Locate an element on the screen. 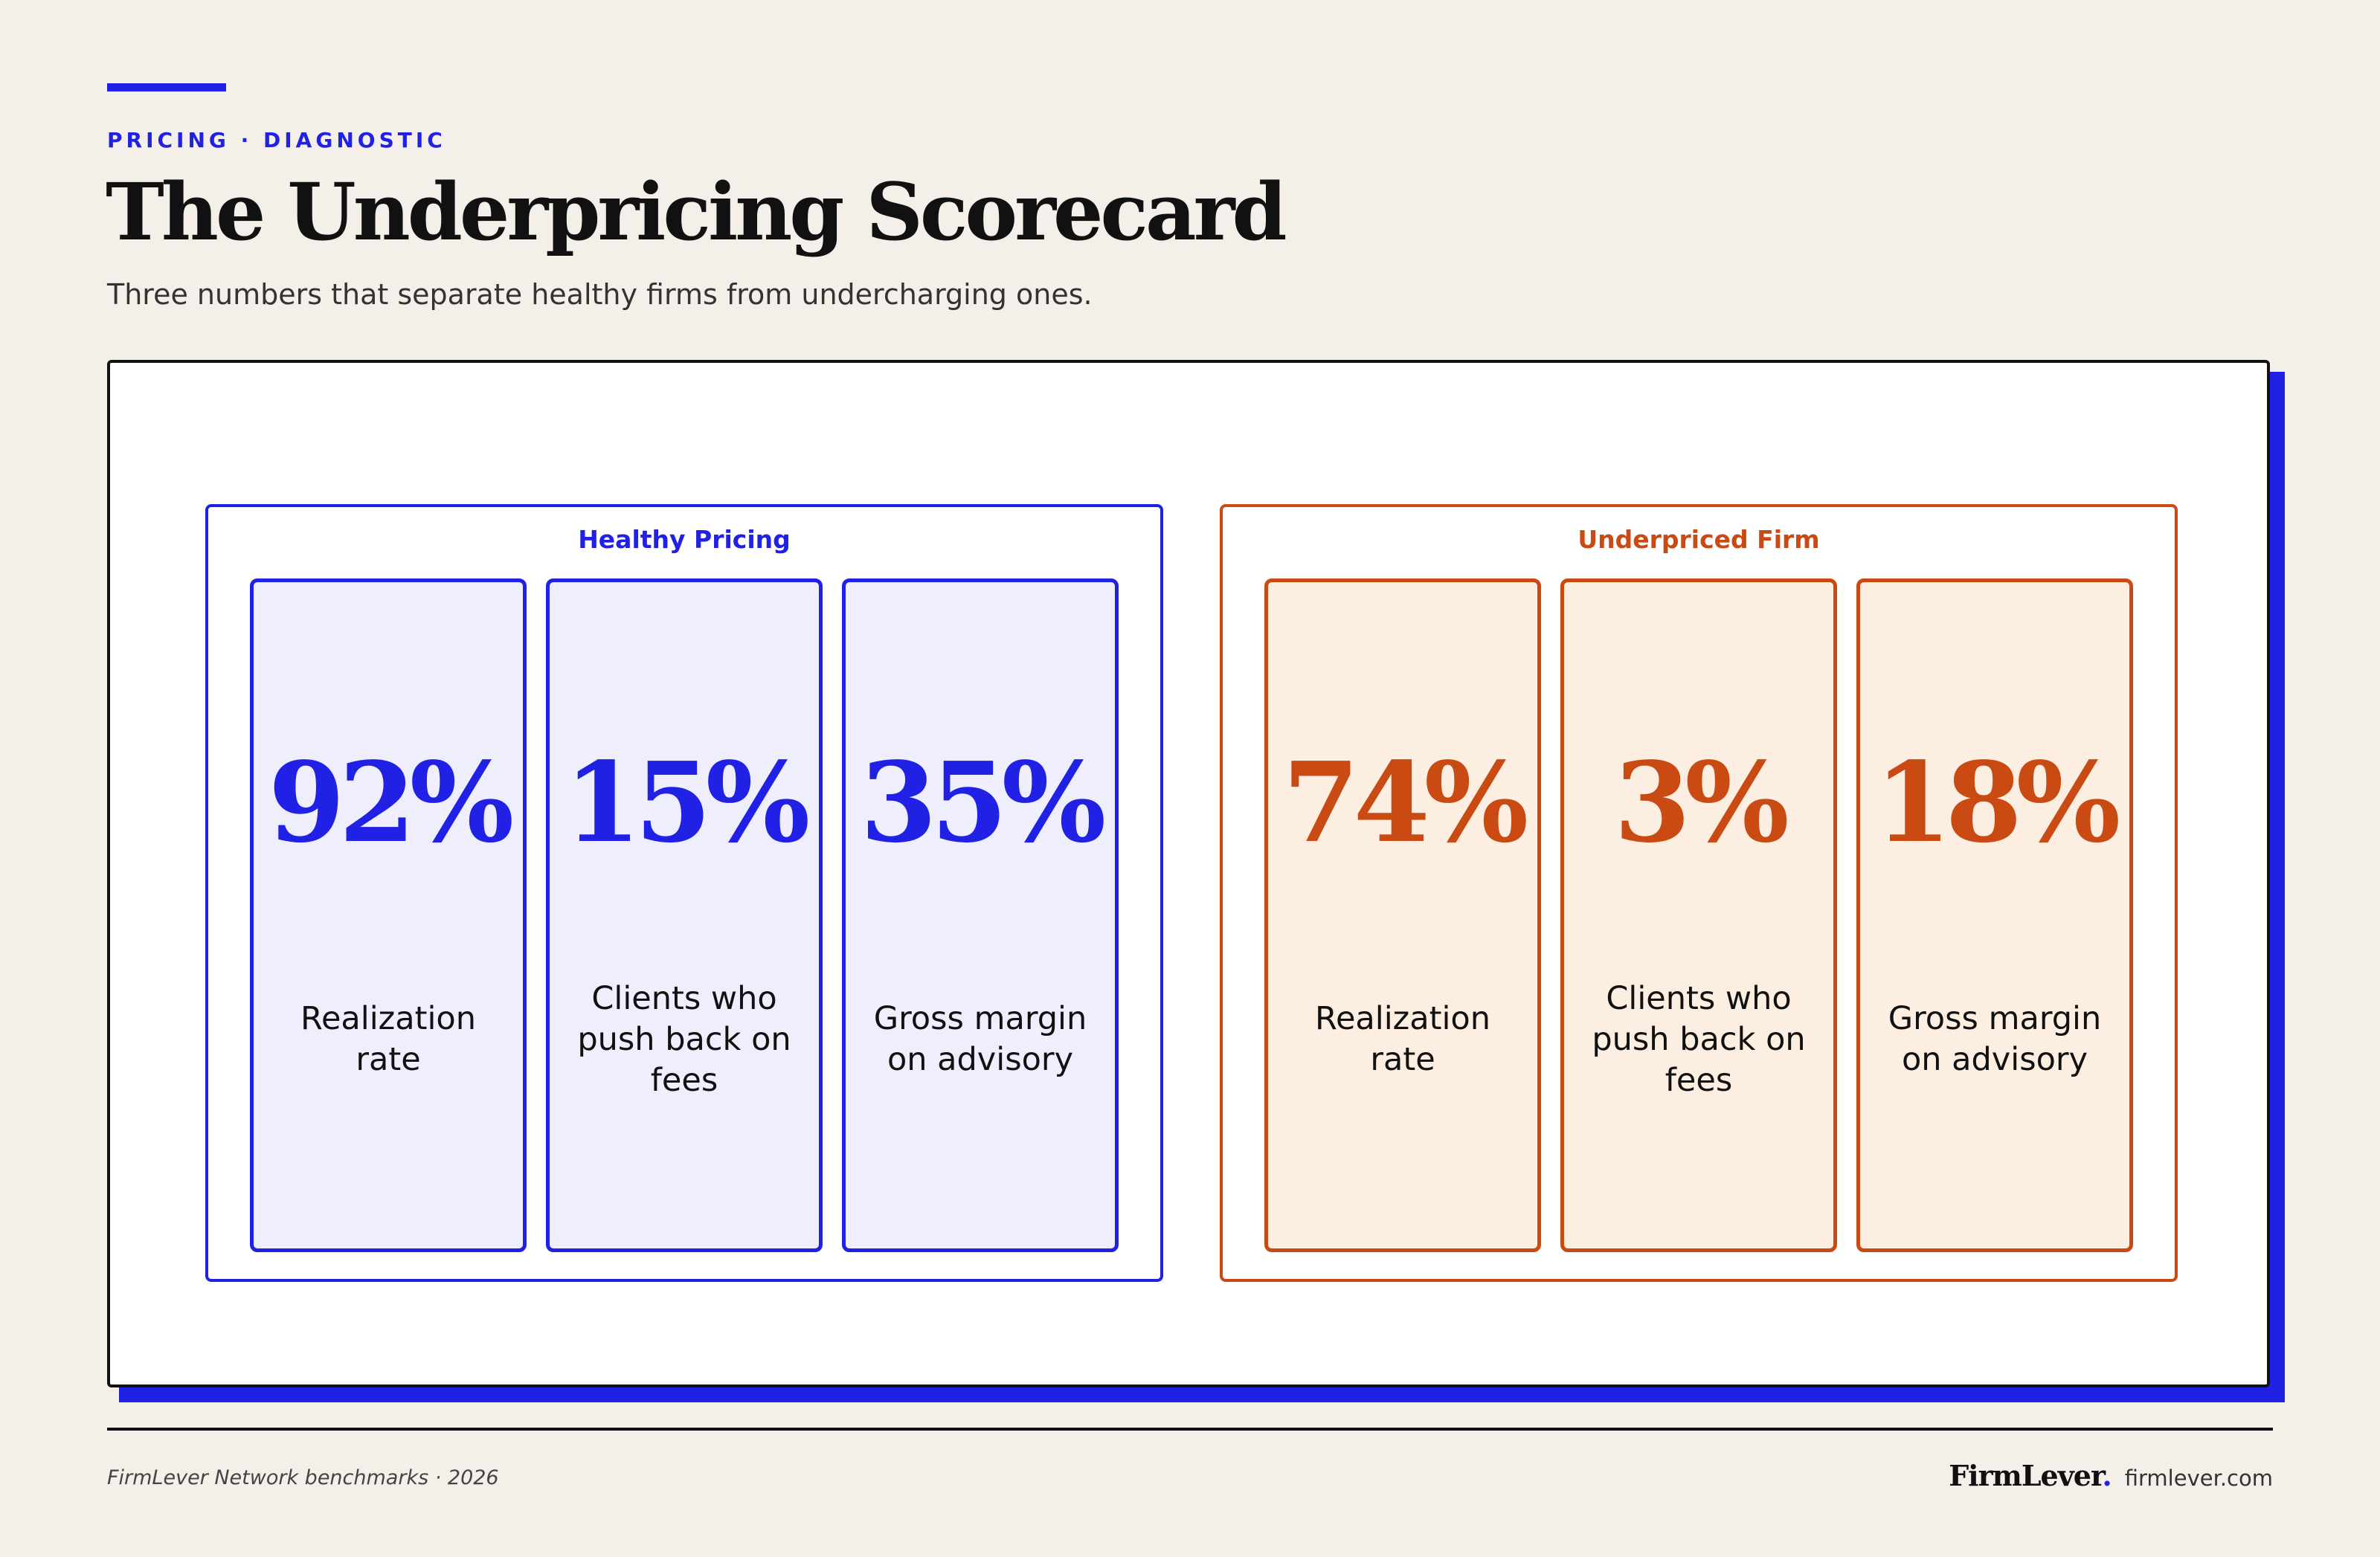 The image size is (2380, 1557). metric-value: 35% is located at coordinates (984, 802).